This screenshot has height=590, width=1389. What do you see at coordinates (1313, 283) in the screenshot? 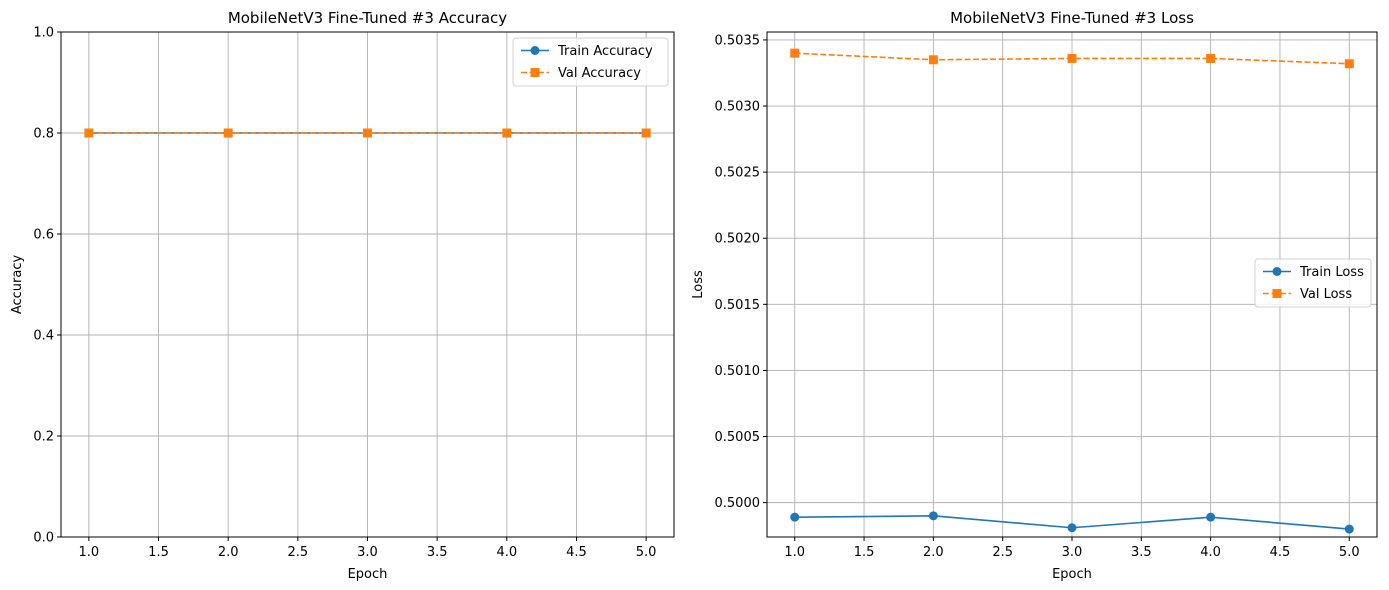
I see `loss-legend: Train Loss Val Loss` at bounding box center [1313, 283].